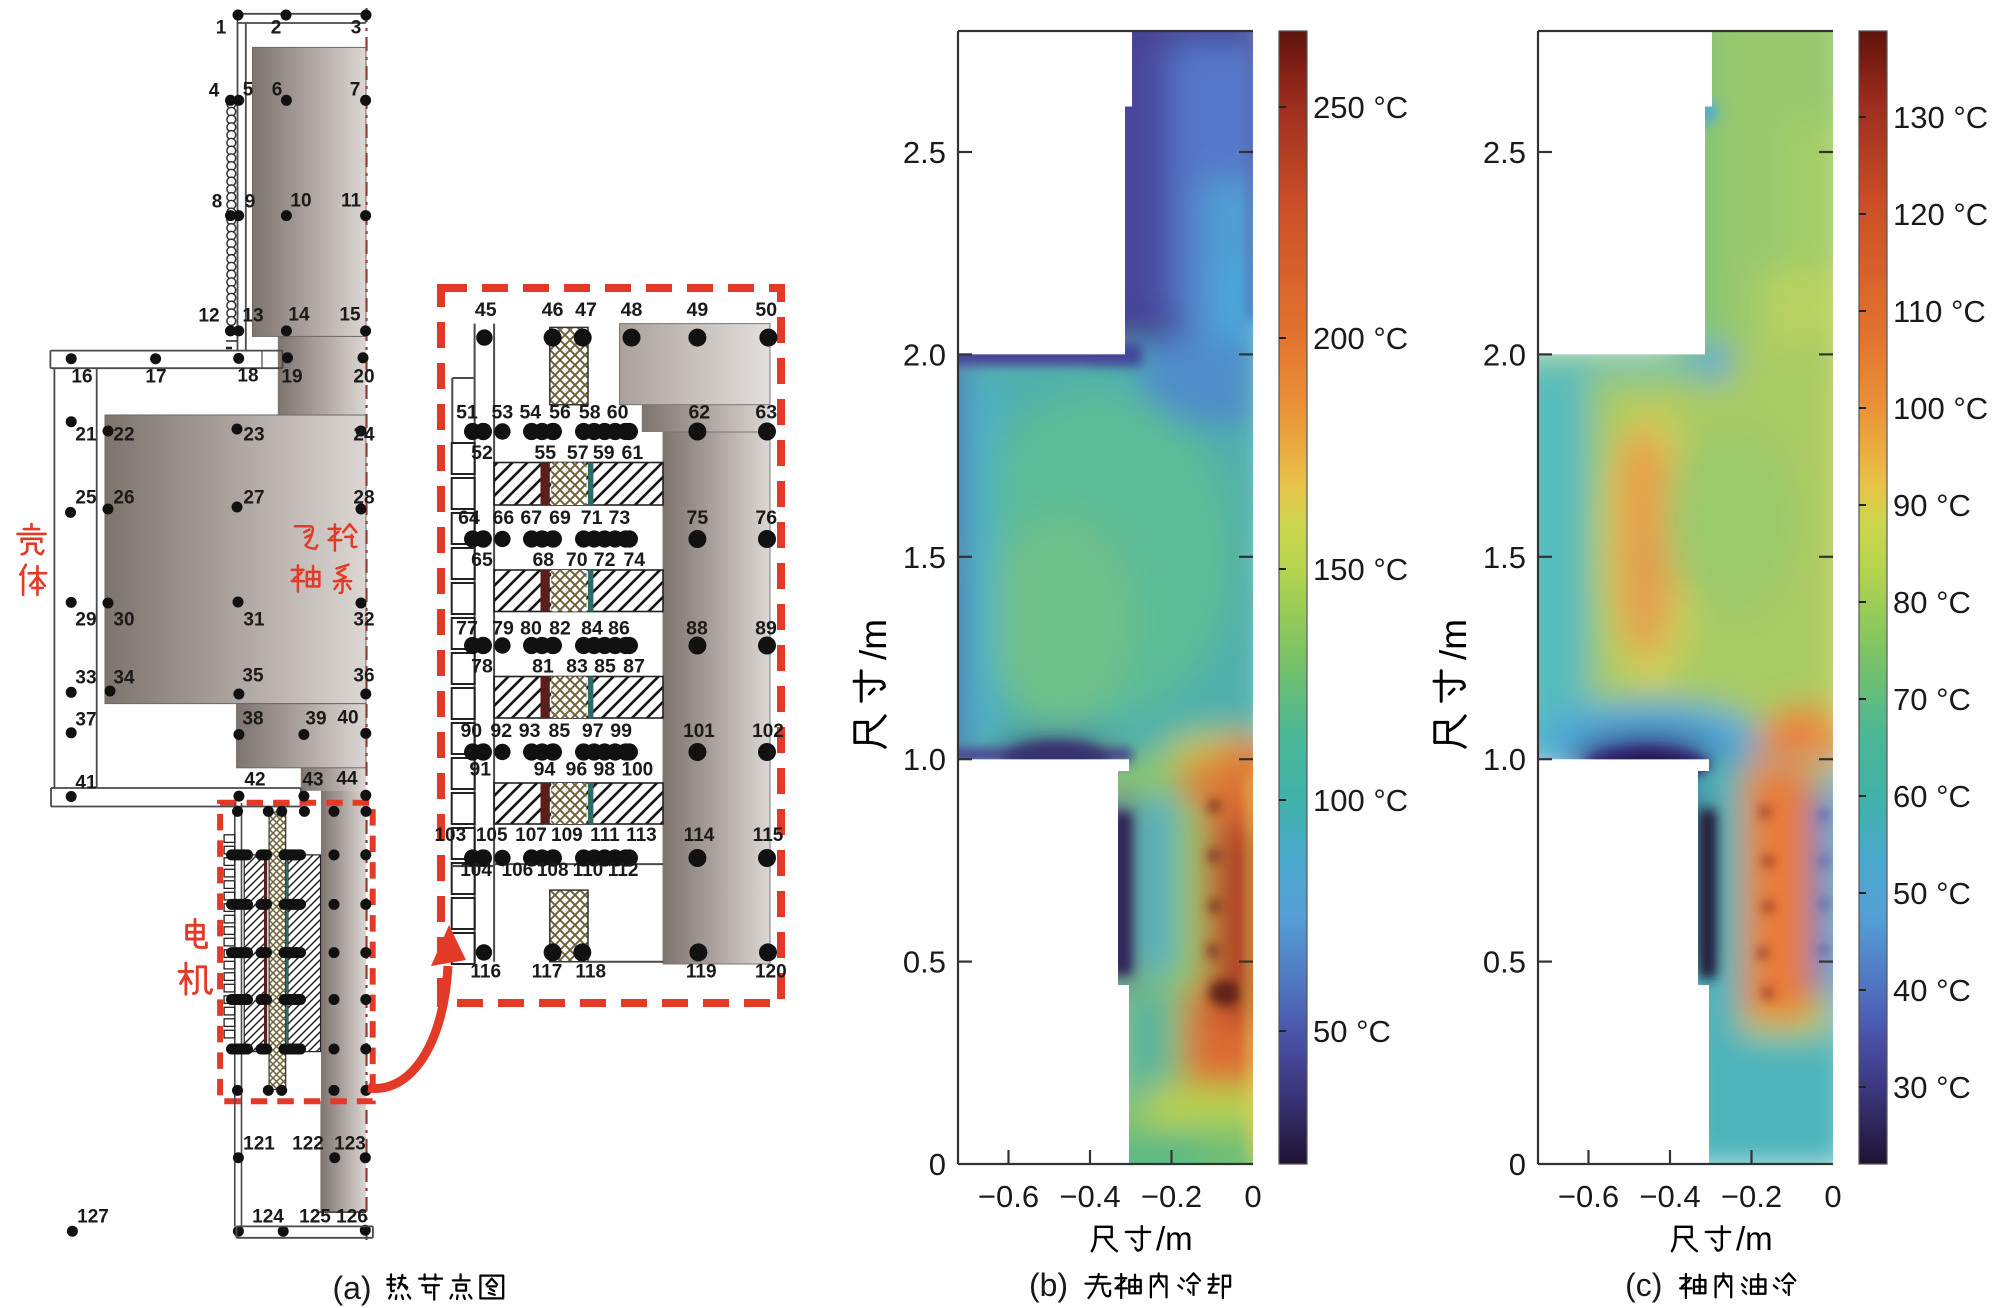 This screenshot has height=1308, width=1992. What do you see at coordinates (1940, 214) in the screenshot?
I see `svg-text: 120 °C` at bounding box center [1940, 214].